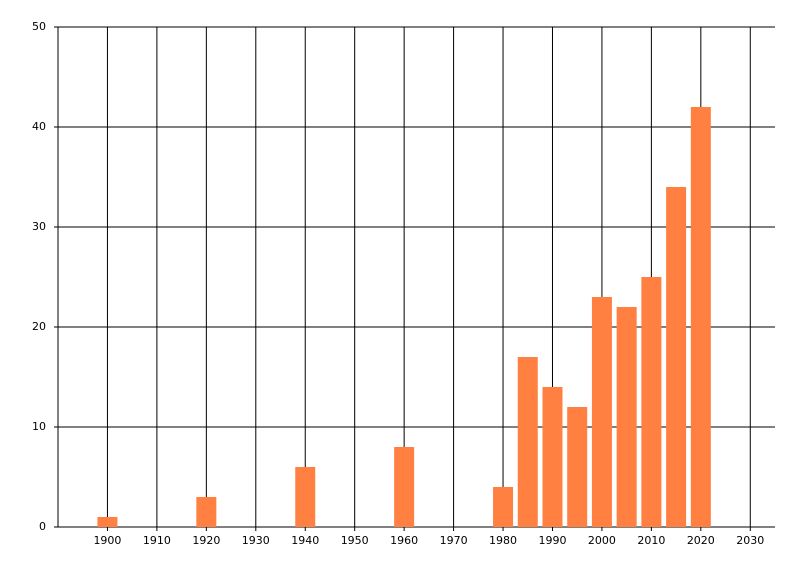 The width and height of the screenshot is (800, 576). What do you see at coordinates (503, 540) in the screenshot?
I see `x-tick-label: 1980` at bounding box center [503, 540].